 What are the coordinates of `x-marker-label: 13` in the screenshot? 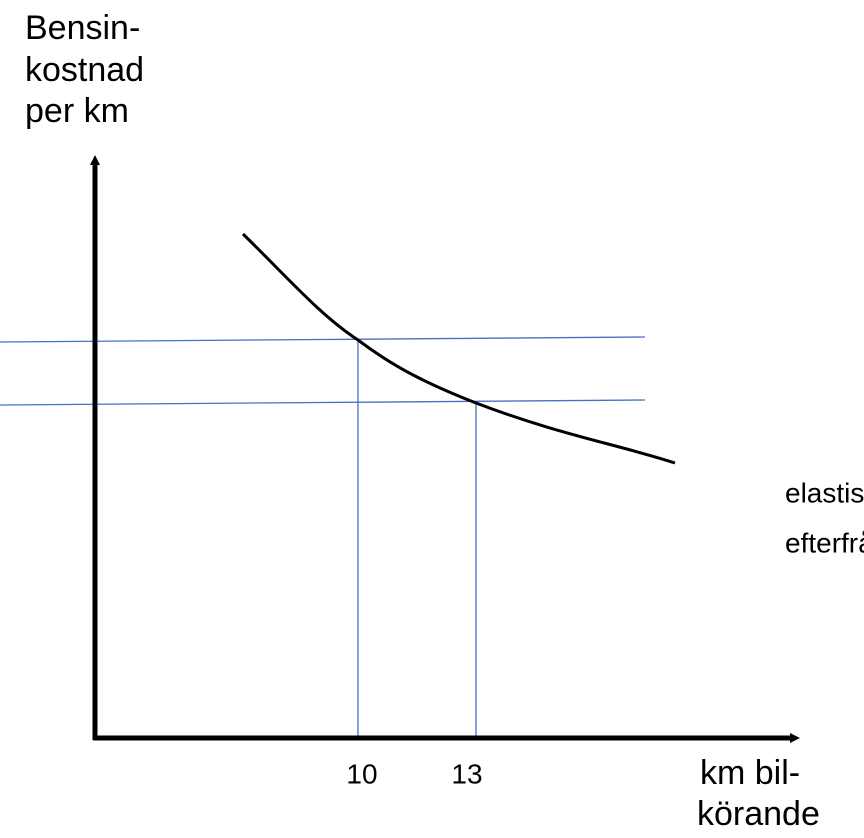 It's located at (466, 773).